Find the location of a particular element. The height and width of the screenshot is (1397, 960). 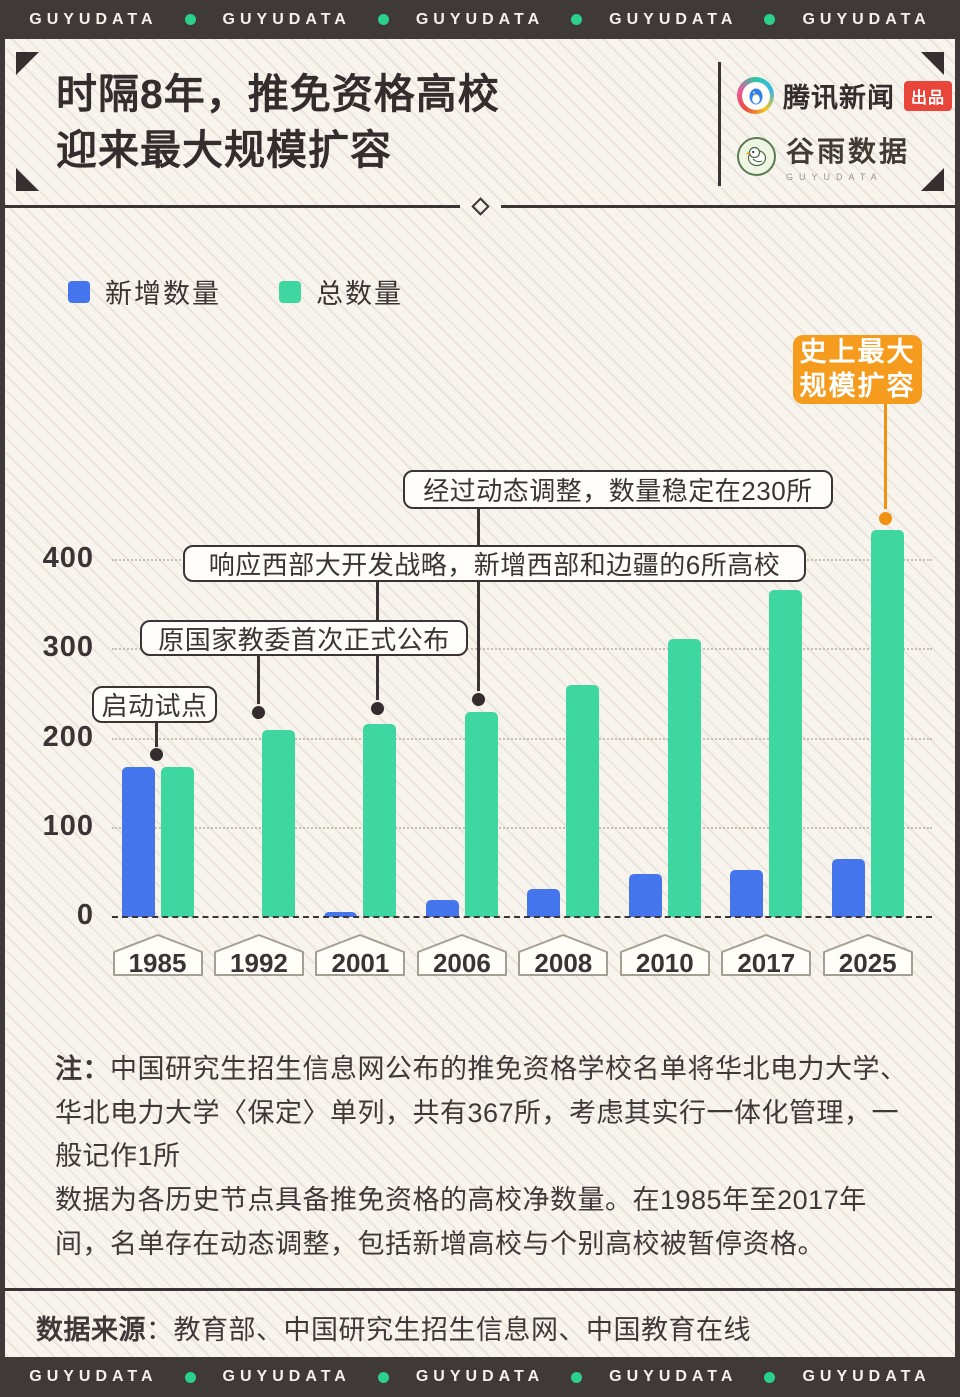

section-divider is located at coordinates (480, 206).